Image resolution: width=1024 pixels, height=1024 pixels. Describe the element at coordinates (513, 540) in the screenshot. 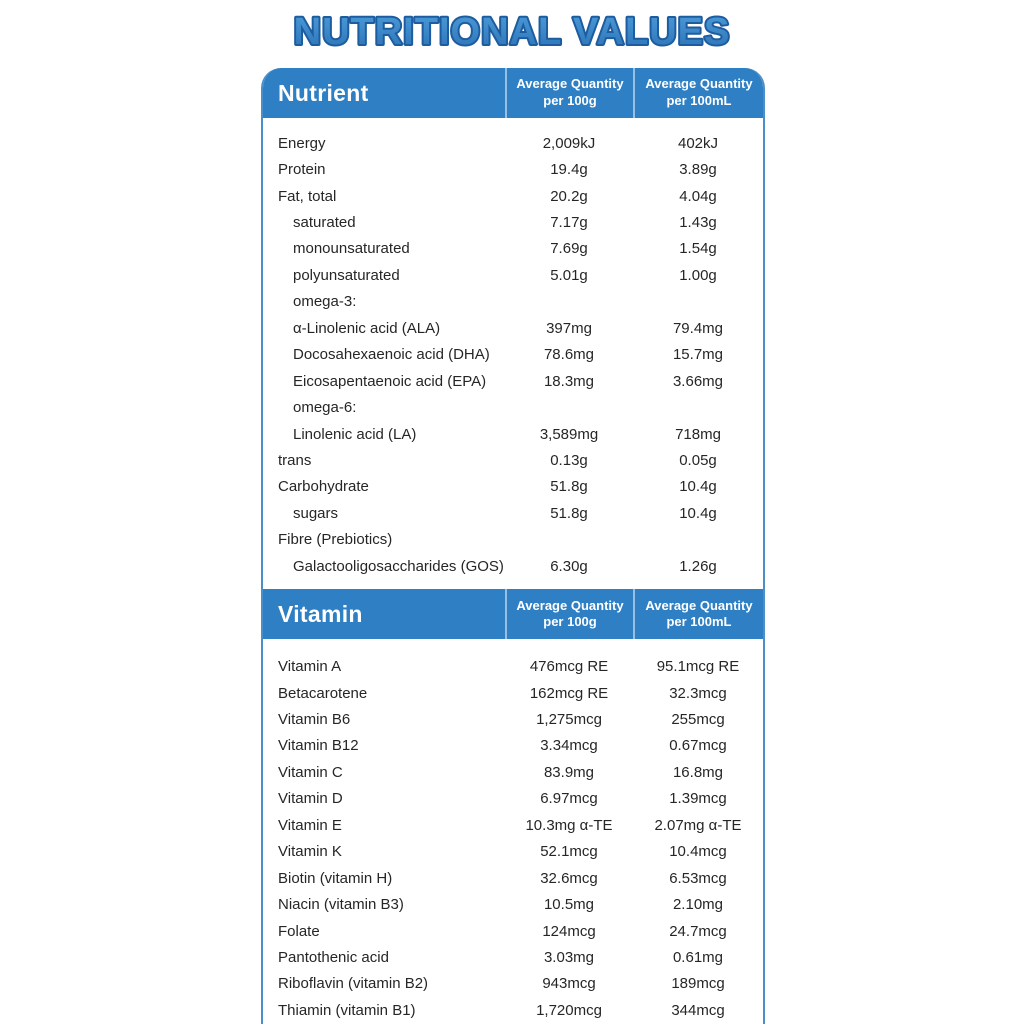

I see `table-row: Fibre (Prebiotics)` at that location.